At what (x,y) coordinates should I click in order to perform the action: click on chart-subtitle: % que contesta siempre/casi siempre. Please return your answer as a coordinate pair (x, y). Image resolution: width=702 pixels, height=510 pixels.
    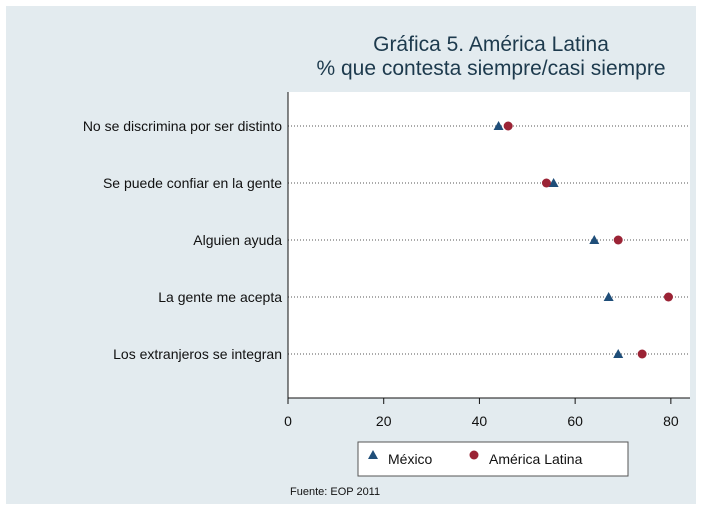
    Looking at the image, I should click on (491, 68).